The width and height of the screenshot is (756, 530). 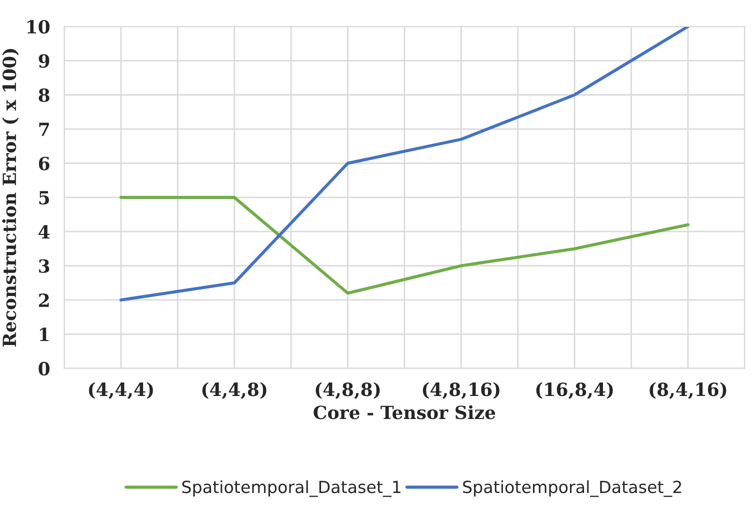 I want to click on y-tick-label: 10, so click(x=38, y=27).